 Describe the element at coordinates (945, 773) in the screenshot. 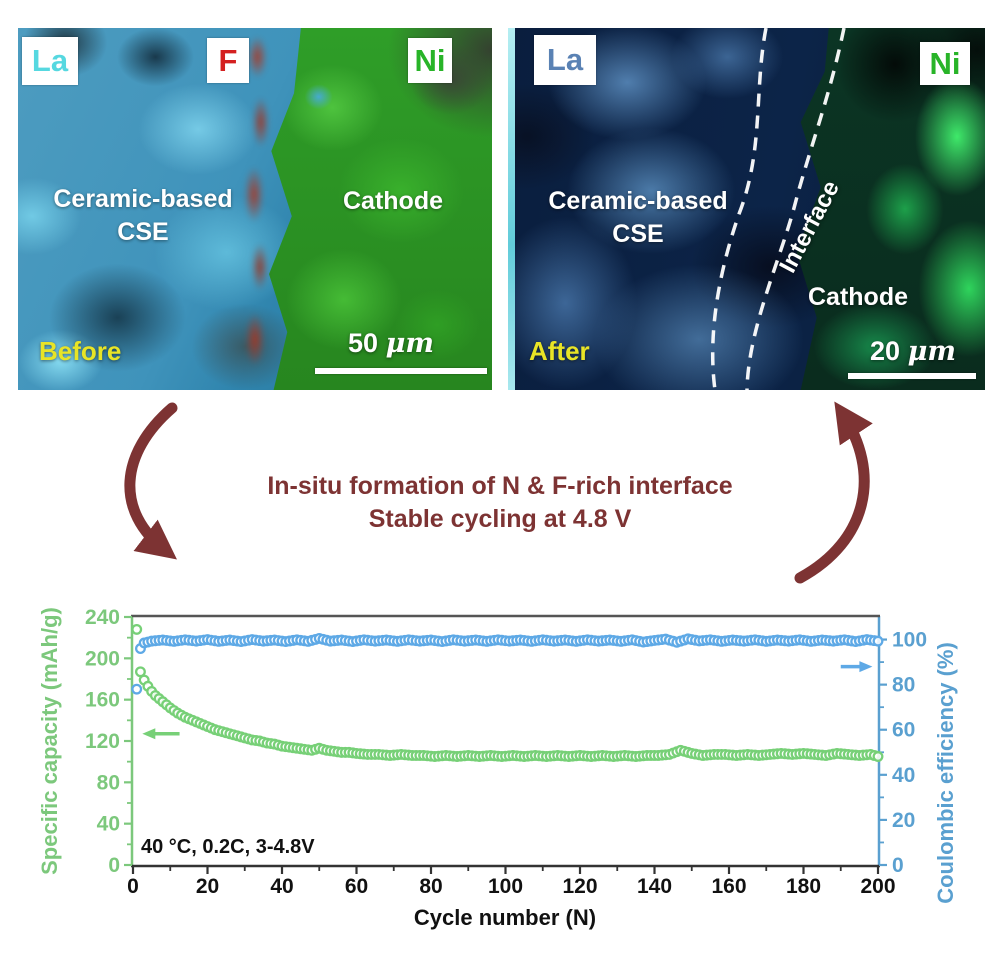

I see `svg-text: Coulombic efficiency (%)` at that location.